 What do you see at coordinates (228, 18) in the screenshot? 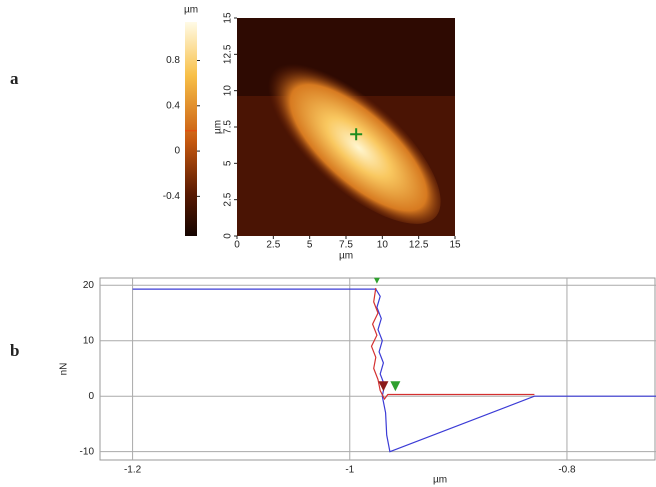
I see `y-tick-label: 15` at bounding box center [228, 18].